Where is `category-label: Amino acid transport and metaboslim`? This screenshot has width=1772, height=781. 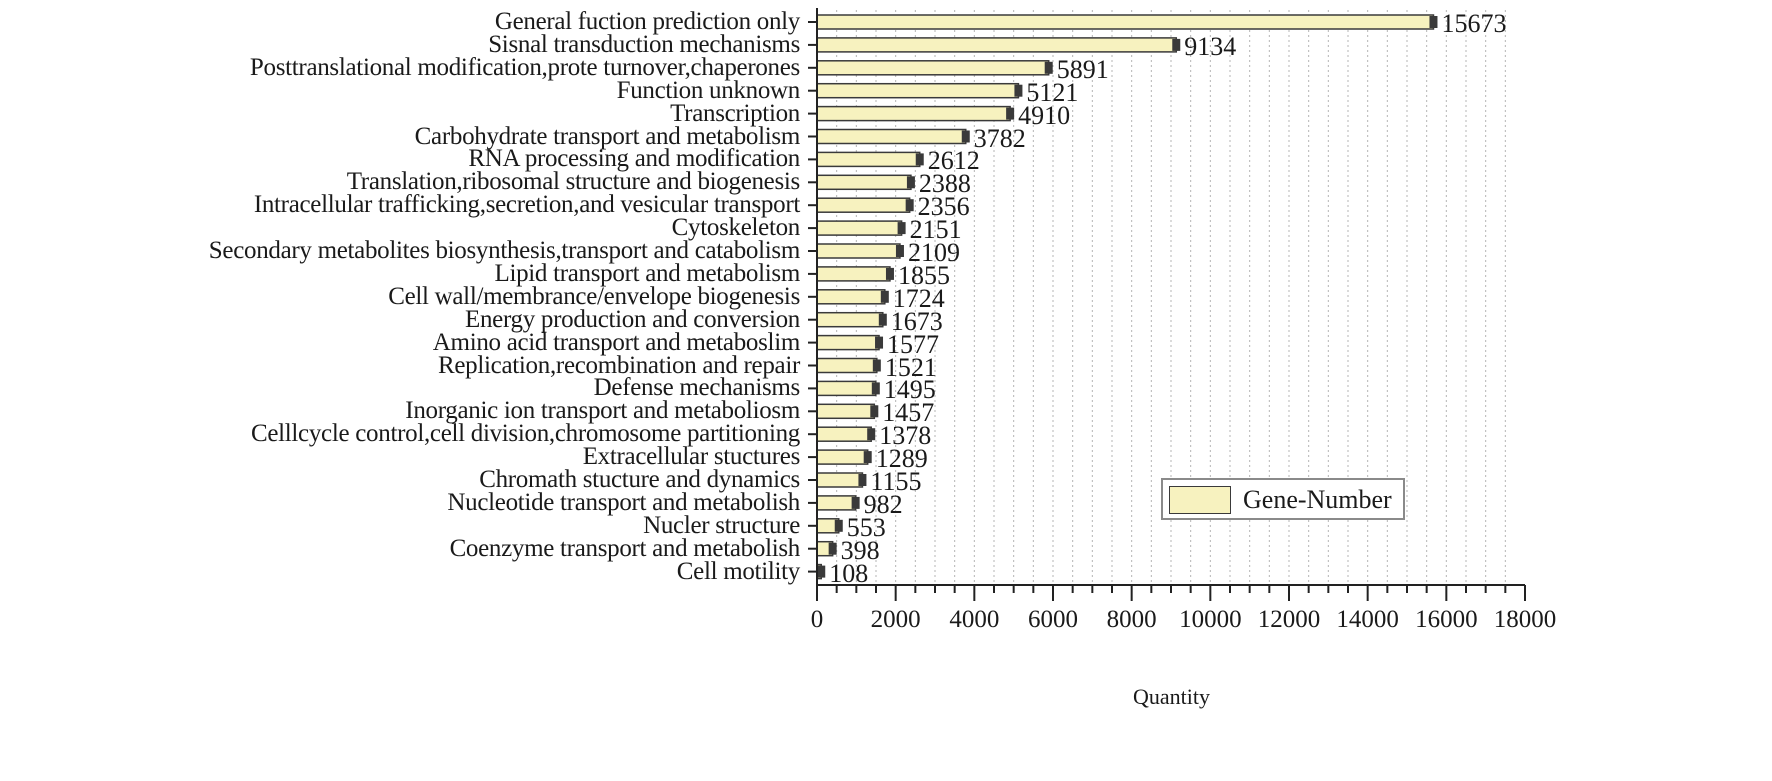
category-label: Amino acid transport and metaboslim is located at coordinates (616, 342).